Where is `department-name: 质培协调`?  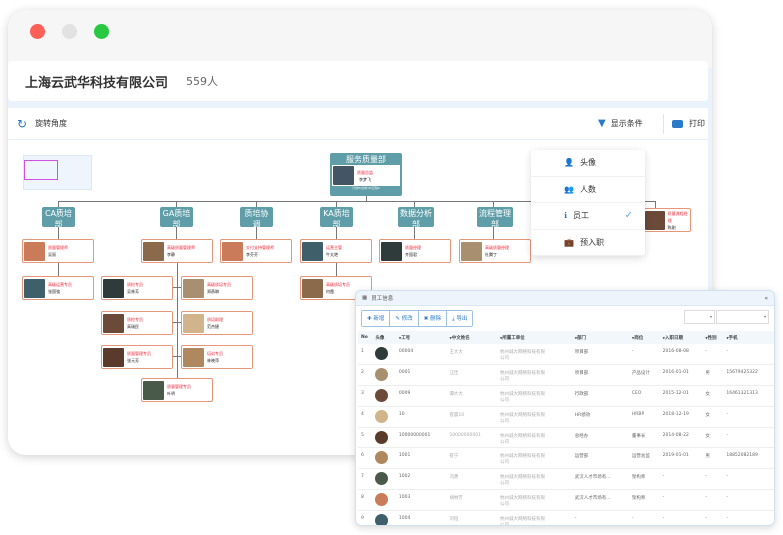
department-name: 质培协调 is located at coordinates (256, 219).